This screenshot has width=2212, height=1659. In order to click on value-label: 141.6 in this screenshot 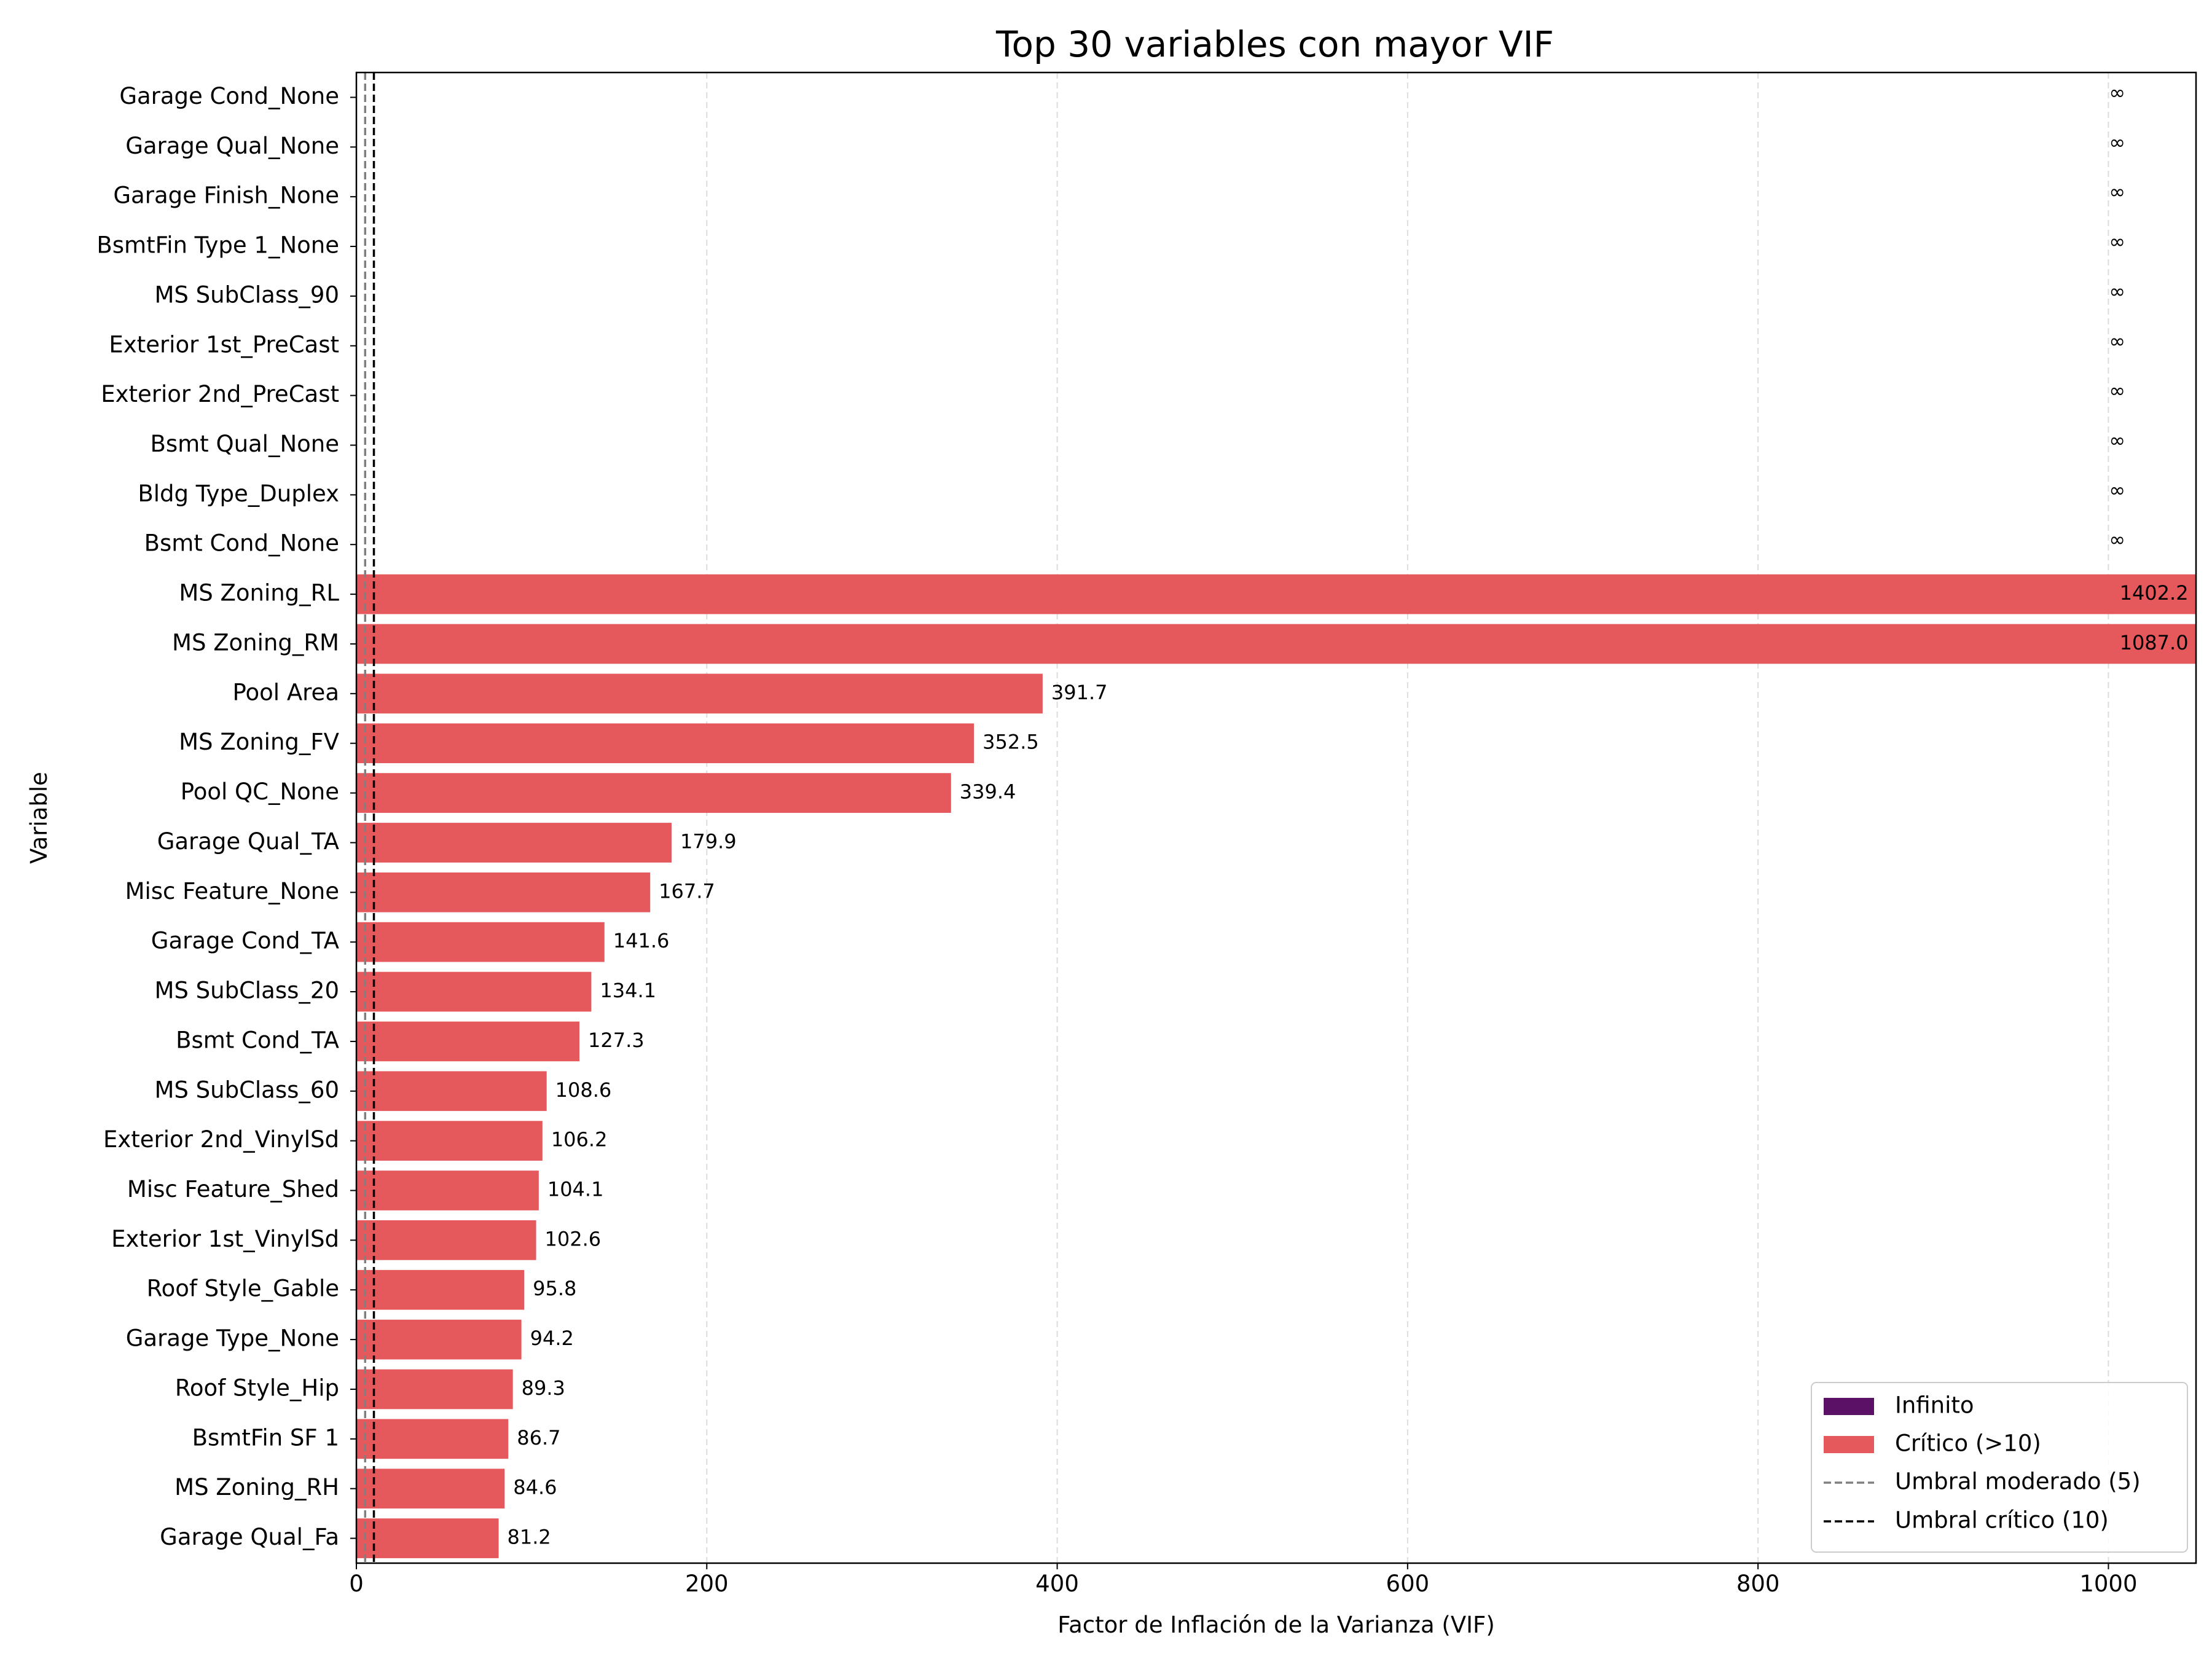, I will do `click(641, 940)`.